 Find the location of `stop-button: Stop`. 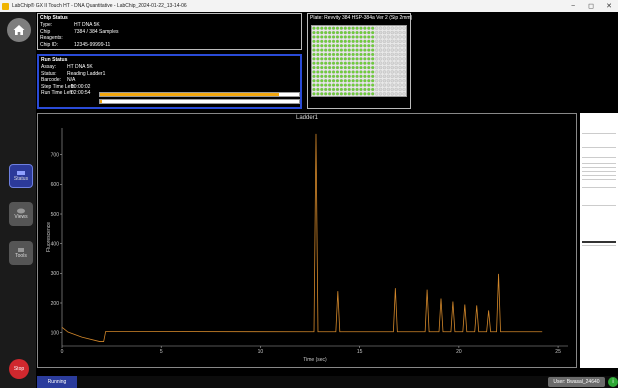

stop-button: Stop is located at coordinates (19, 369).